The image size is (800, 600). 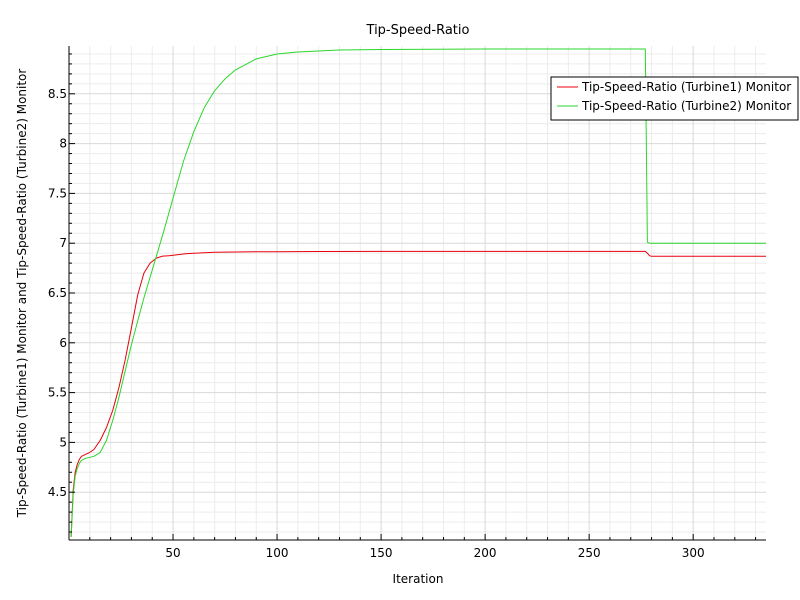 What do you see at coordinates (693, 553) in the screenshot?
I see `x-tick-label: 300` at bounding box center [693, 553].